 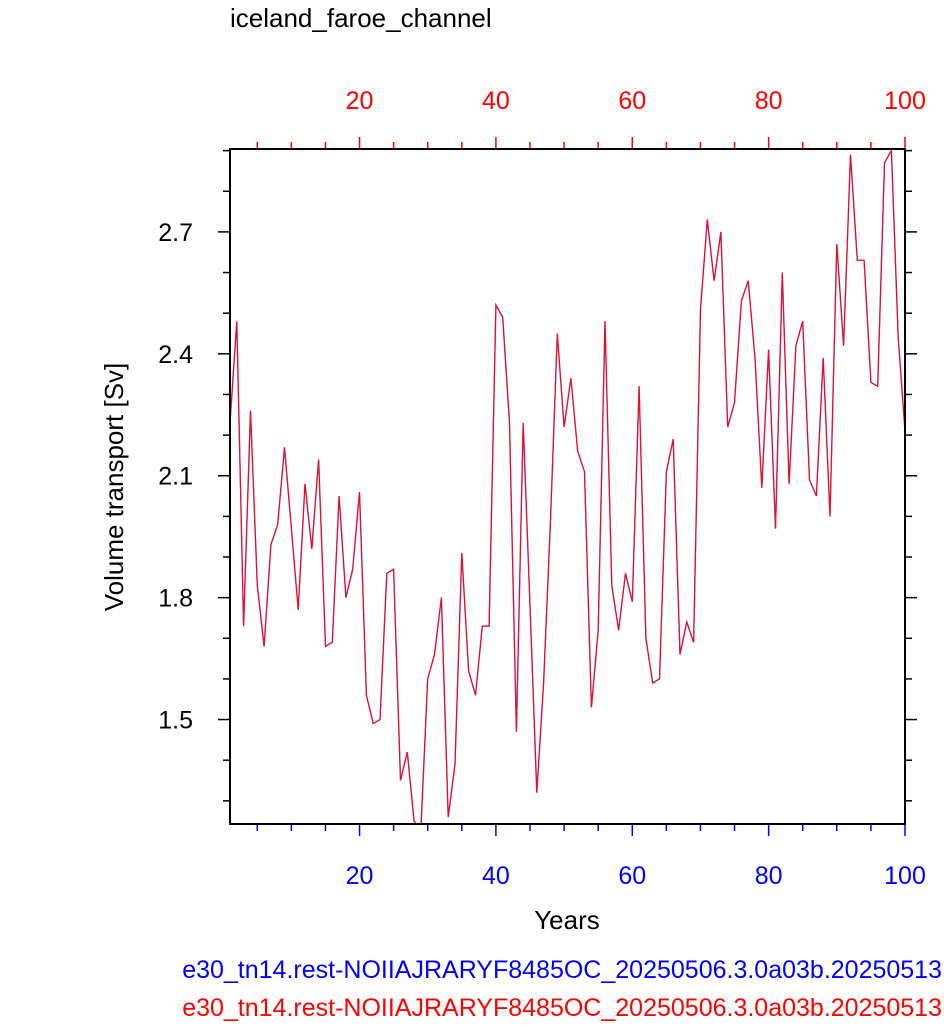 What do you see at coordinates (175, 721) in the screenshot?
I see `y-tick-label: 1.5` at bounding box center [175, 721].